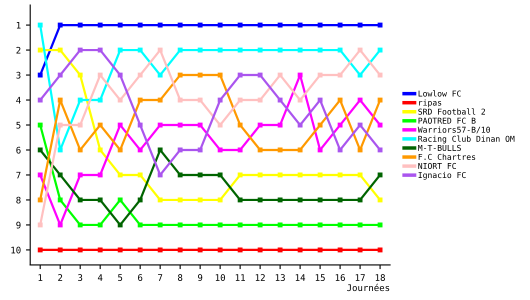 The height and width of the screenshot is (300, 530). What do you see at coordinates (18, 25) in the screenshot?
I see `y-tick-label: 1` at bounding box center [18, 25].